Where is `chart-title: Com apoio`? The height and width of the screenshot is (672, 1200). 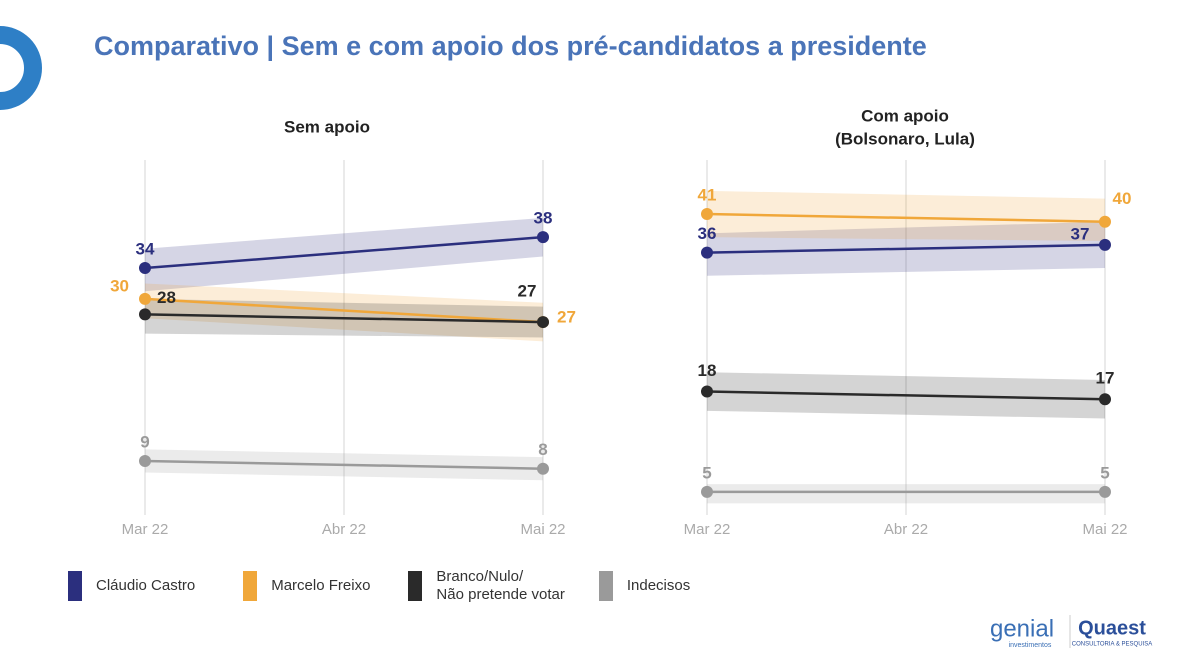 chart-title: Com apoio is located at coordinates (905, 115).